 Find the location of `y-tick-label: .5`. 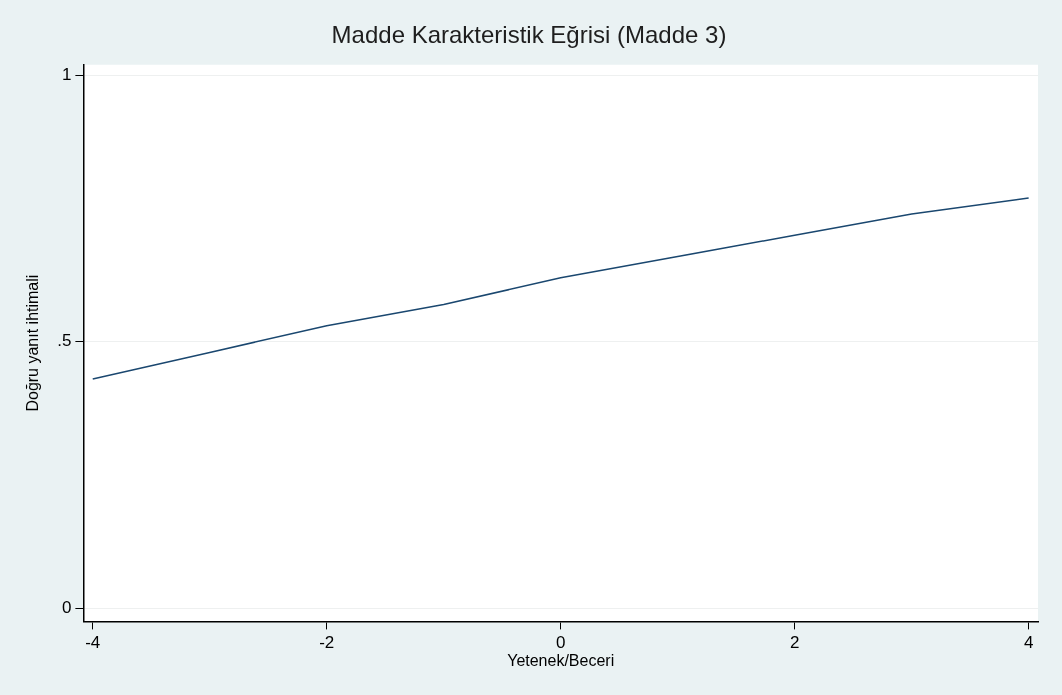

y-tick-label: .5 is located at coordinates (64, 341).